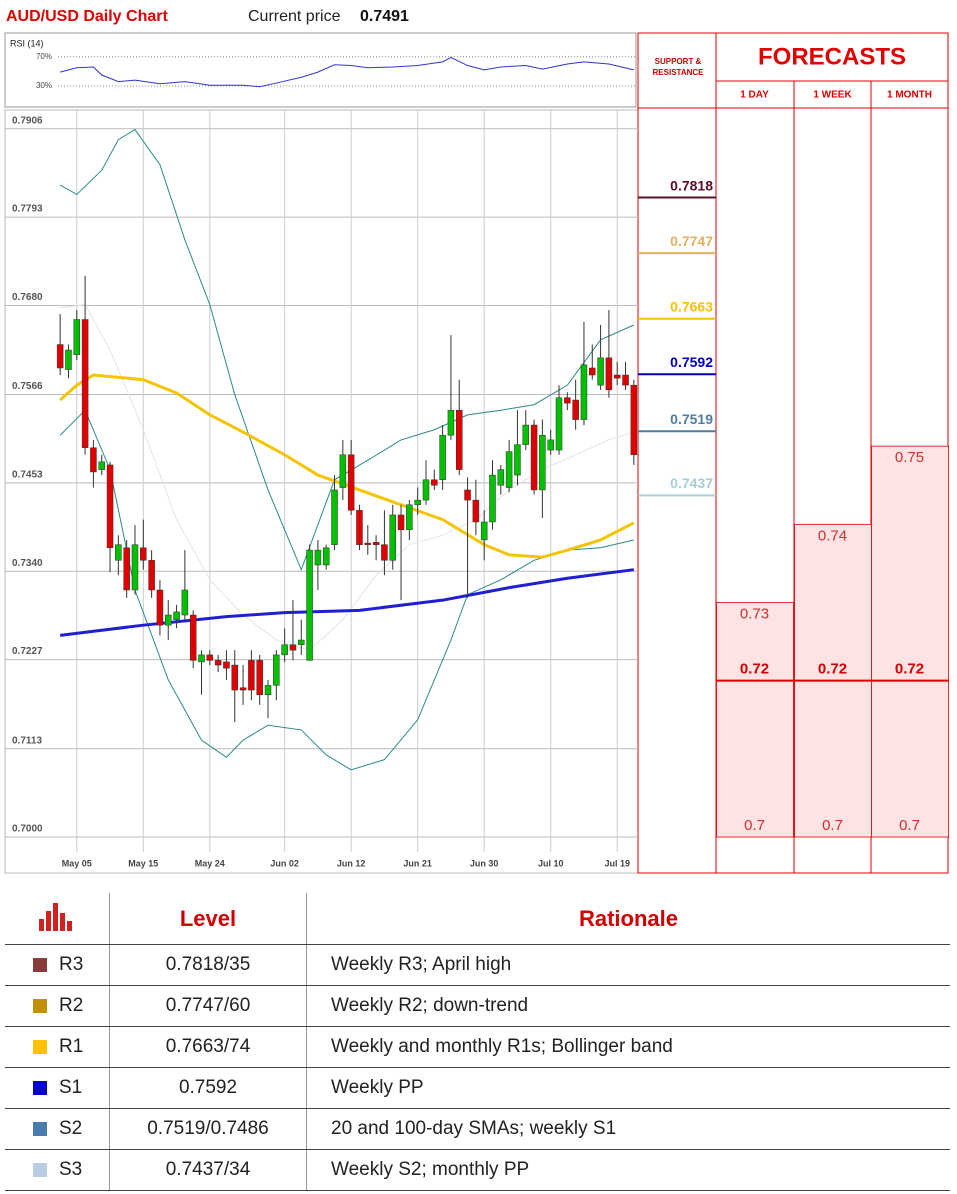 Image resolution: width=957 pixels, height=1194 pixels. What do you see at coordinates (27, 651) in the screenshot?
I see `y-tick-label: 0.7227` at bounding box center [27, 651].